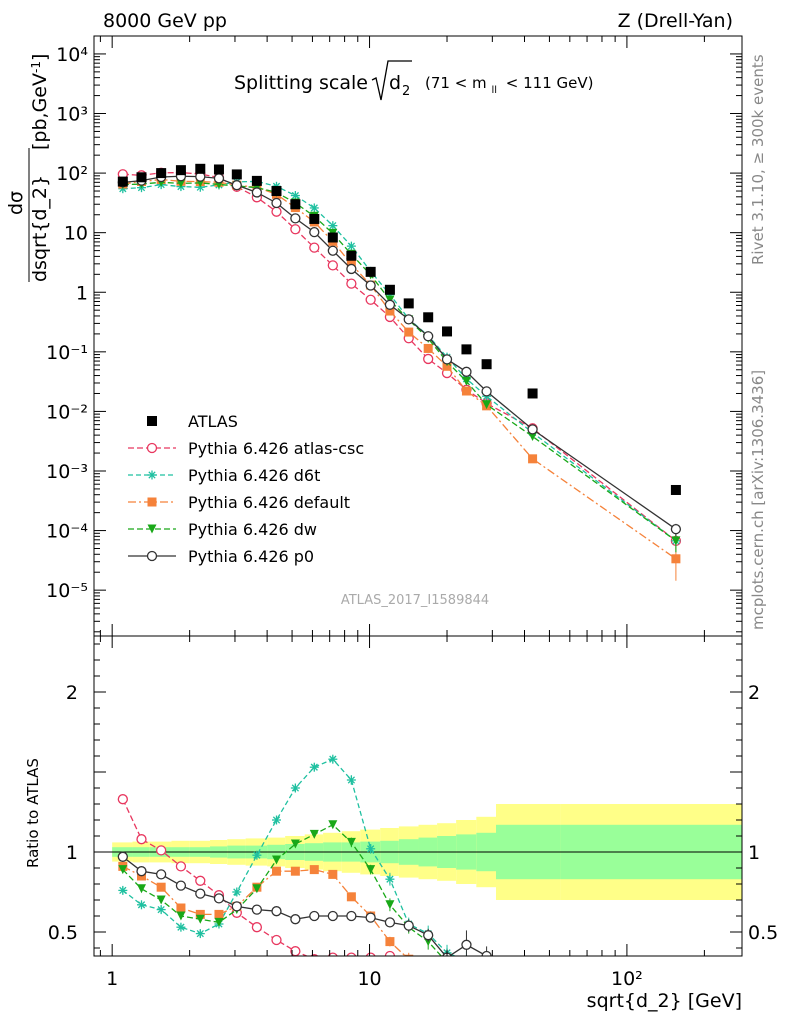  I want to click on y-tick-label: 10⁴, so click(72, 55).